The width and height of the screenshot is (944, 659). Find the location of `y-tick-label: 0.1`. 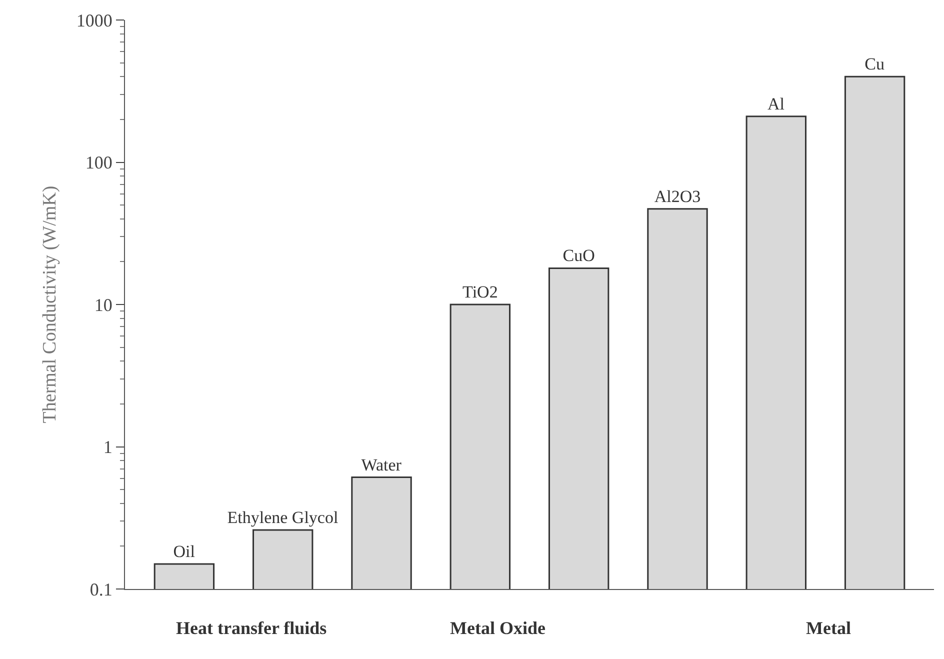

y-tick-label: 0.1 is located at coordinates (101, 589).